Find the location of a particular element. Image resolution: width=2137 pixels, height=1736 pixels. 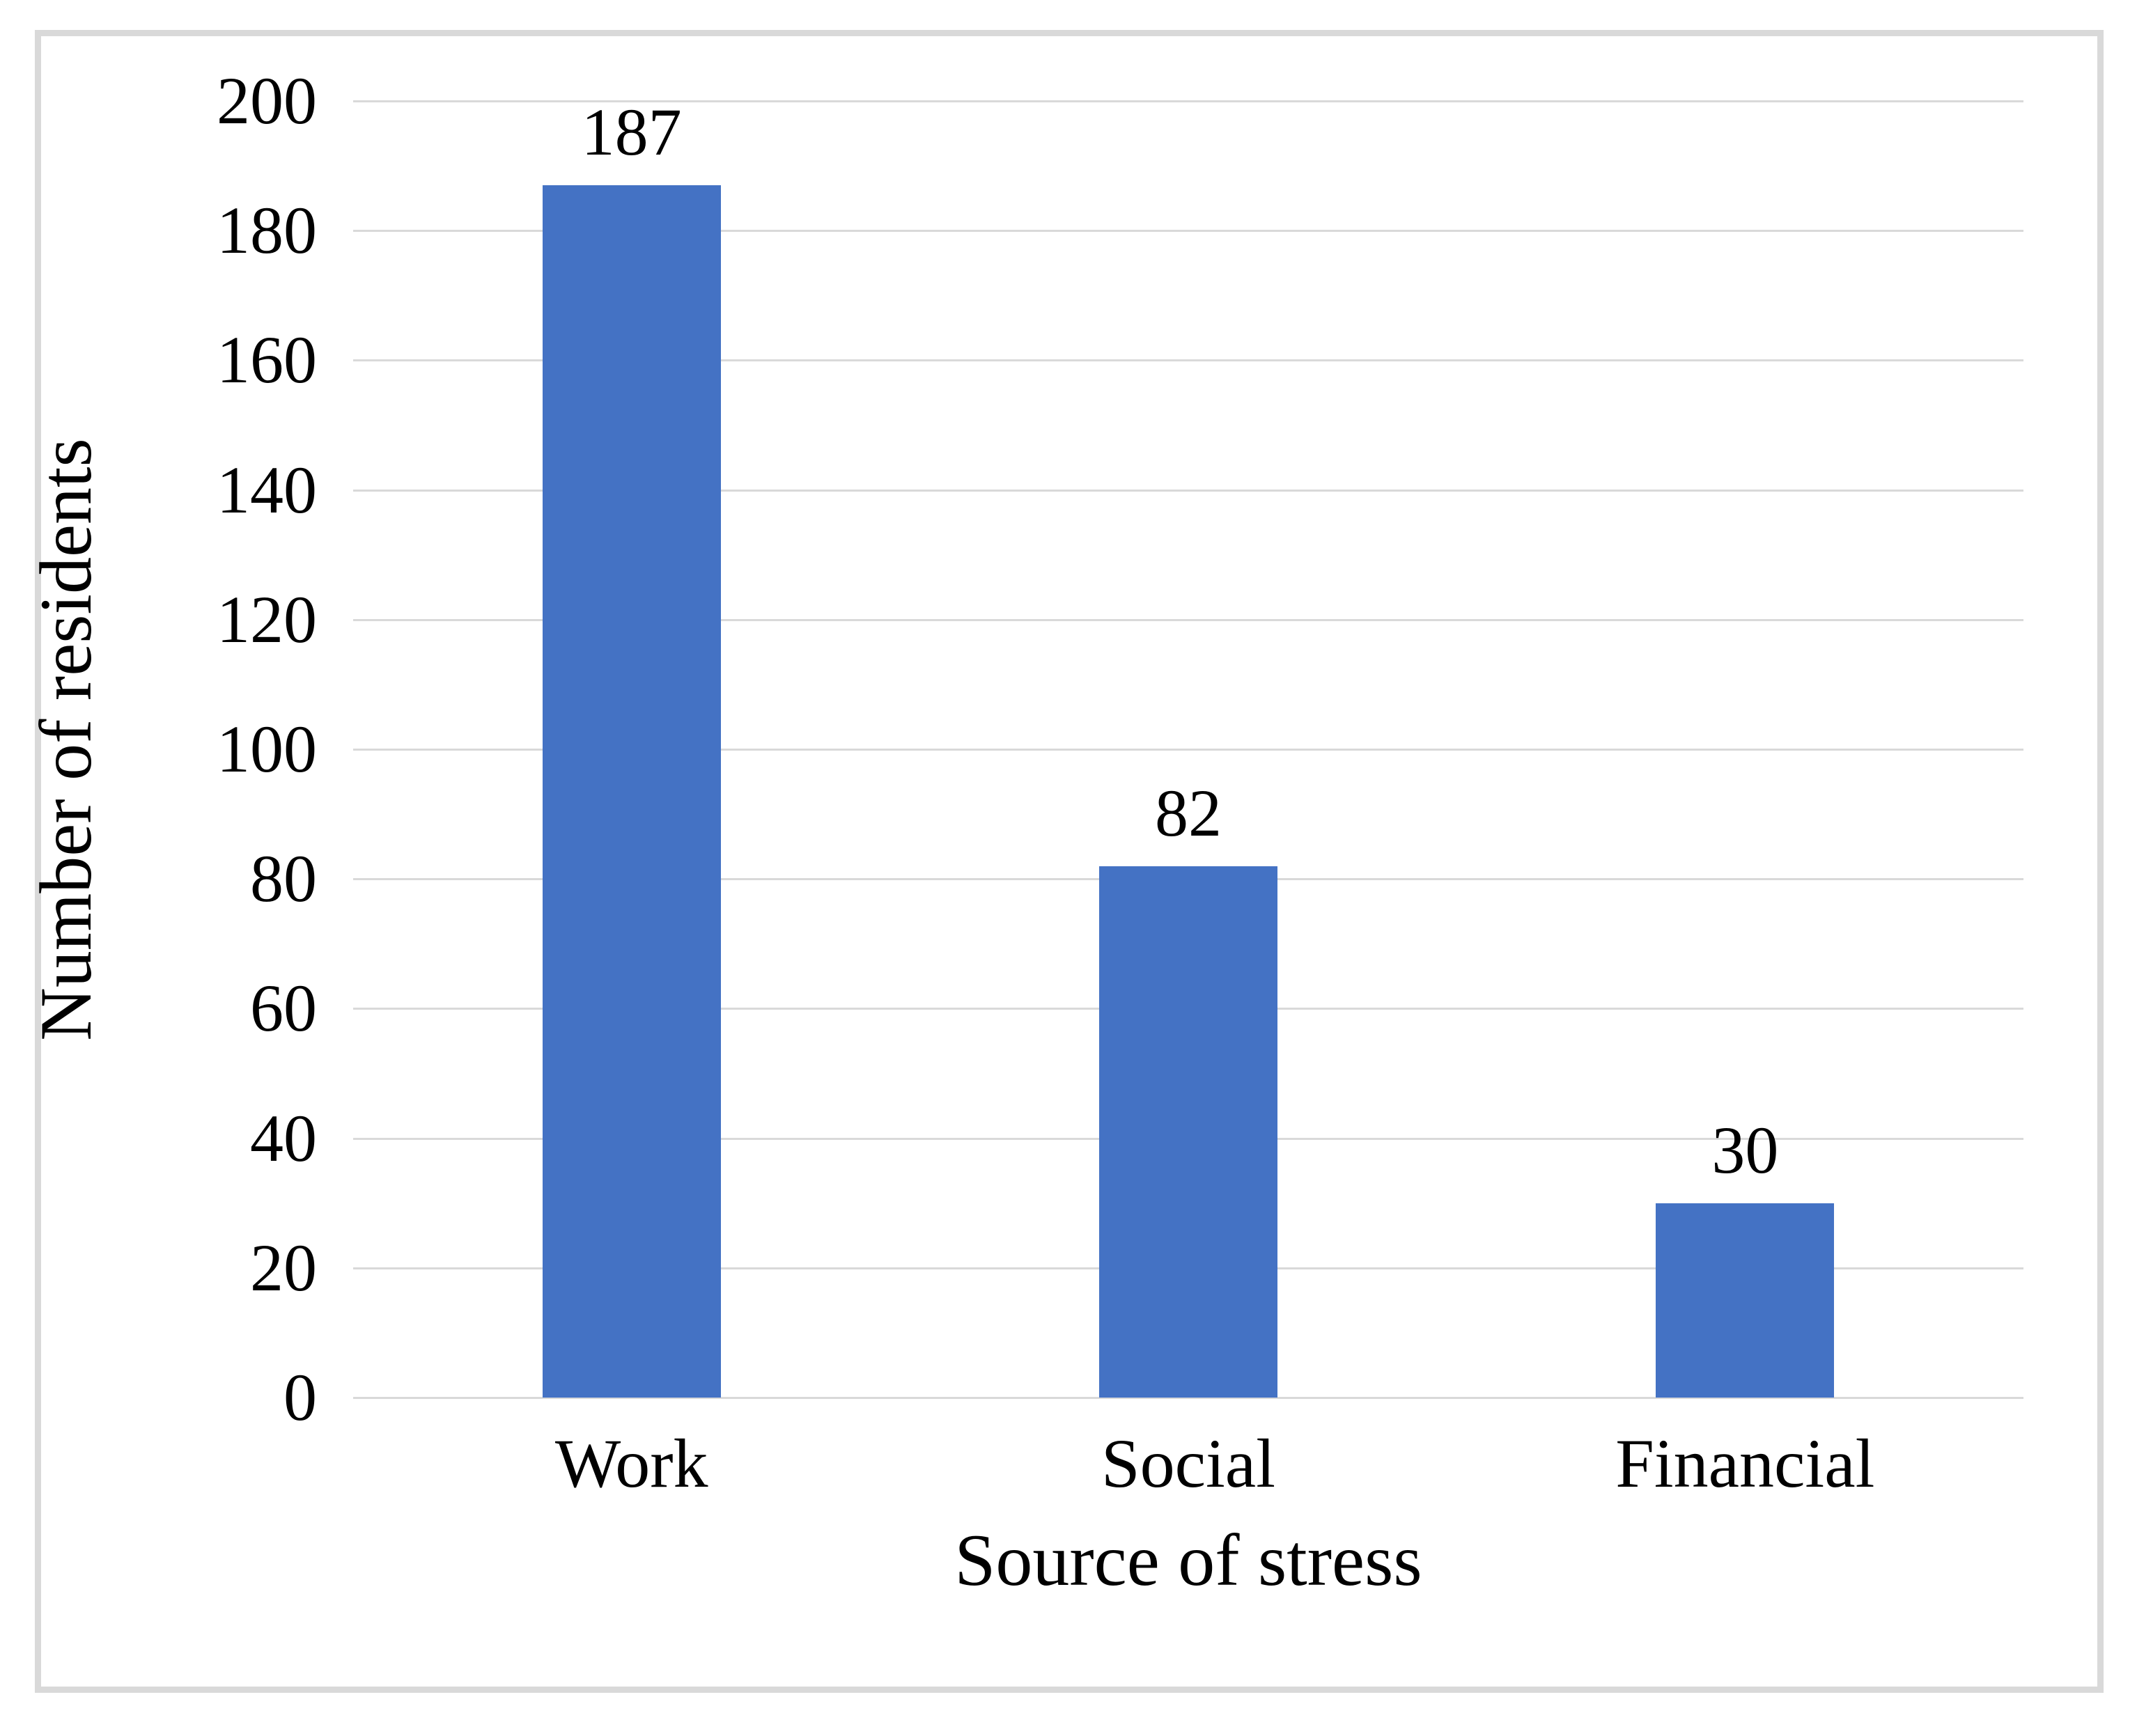

x-tick-label-work: Work is located at coordinates (631, 1464).